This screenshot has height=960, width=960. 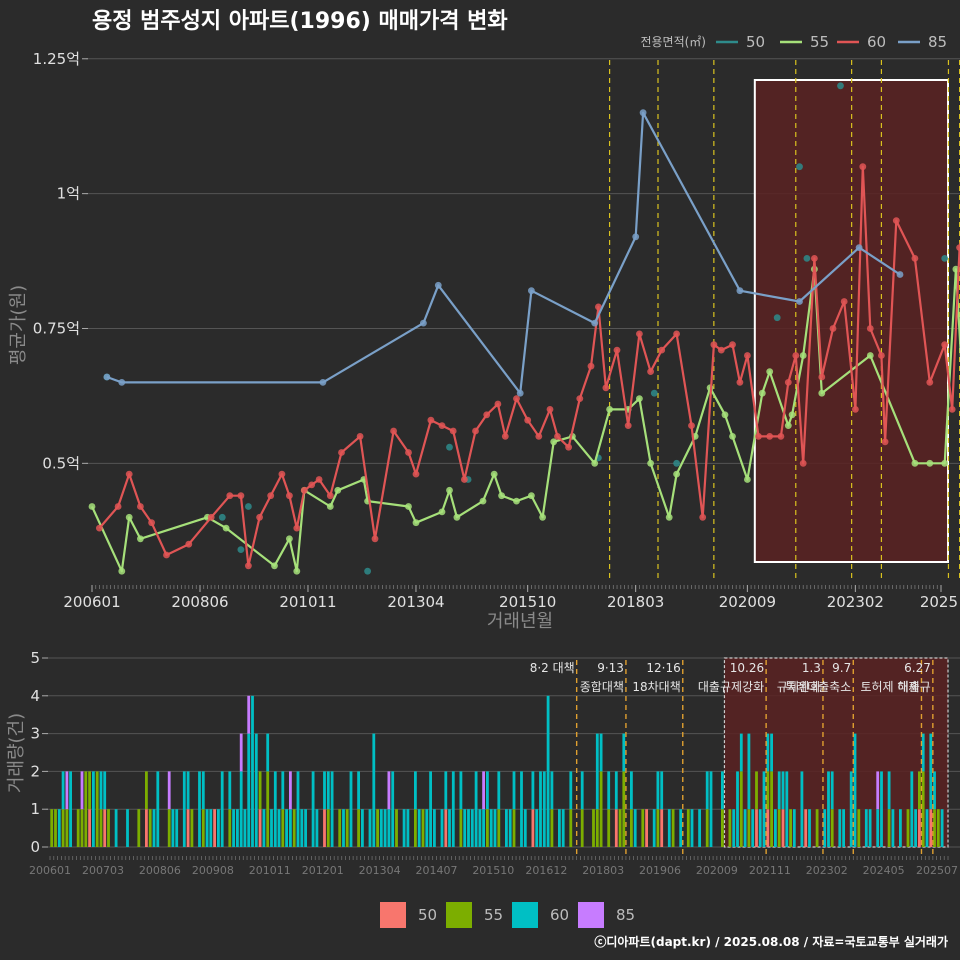 I want to click on volume-x-tick-label-12: 202009, so click(x=717, y=870).